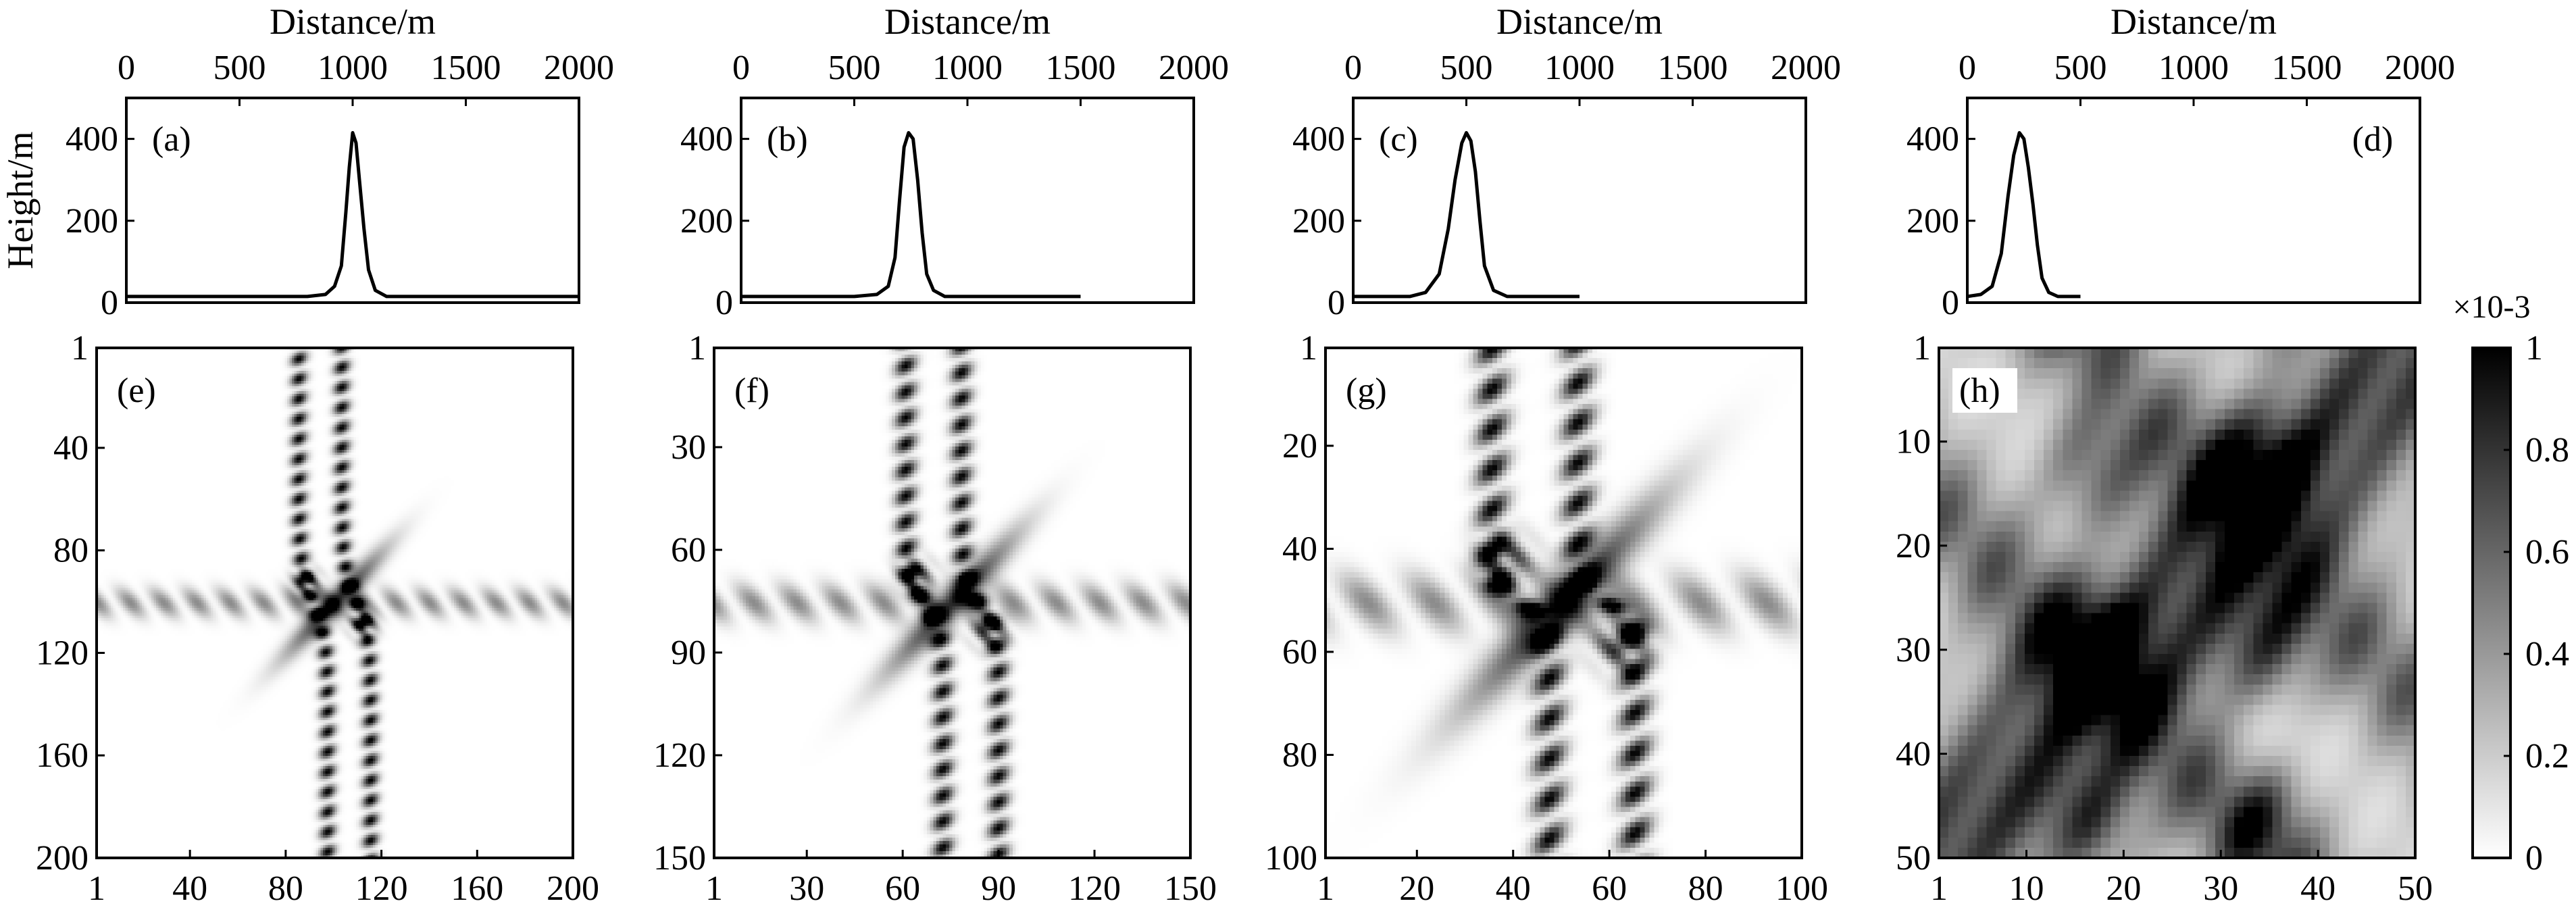 This screenshot has height=916, width=2576. Describe the element at coordinates (2491, 603) in the screenshot. I see `colorbar-scale` at that location.